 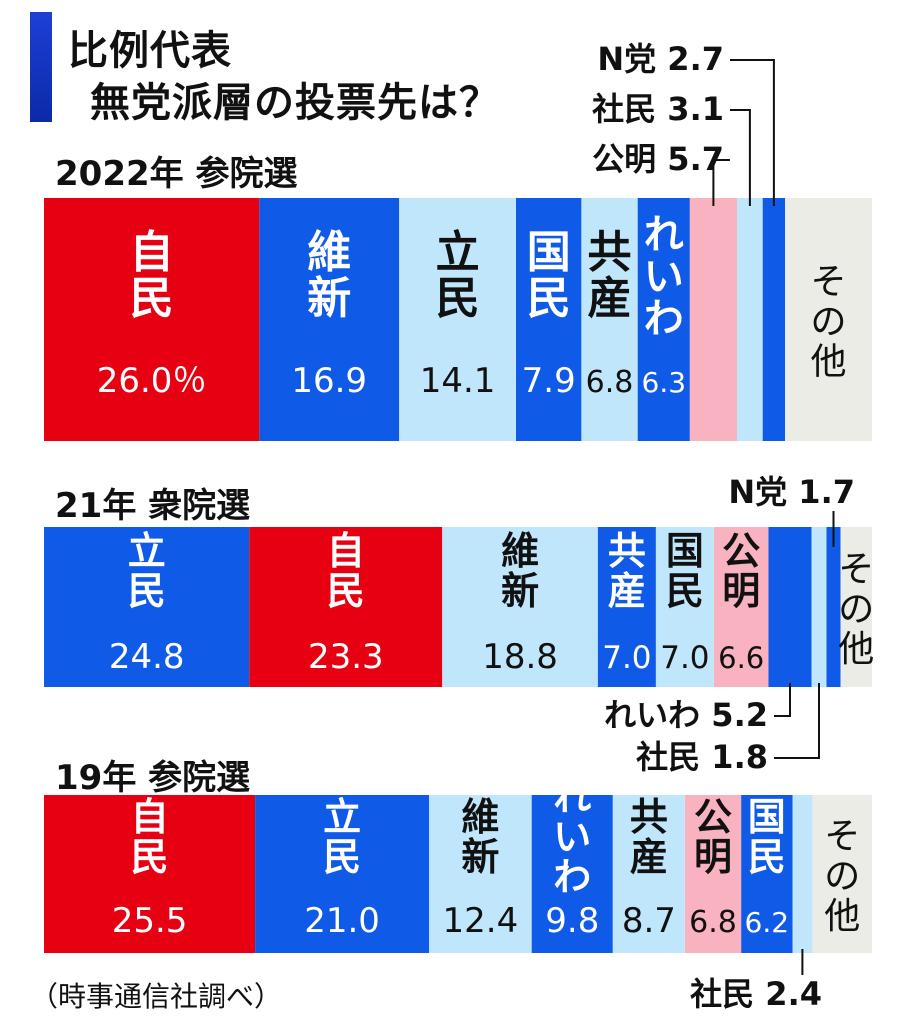 What do you see at coordinates (152, 252) in the screenshot?
I see `segment-name-chart0-seg0-char0: 自` at bounding box center [152, 252].